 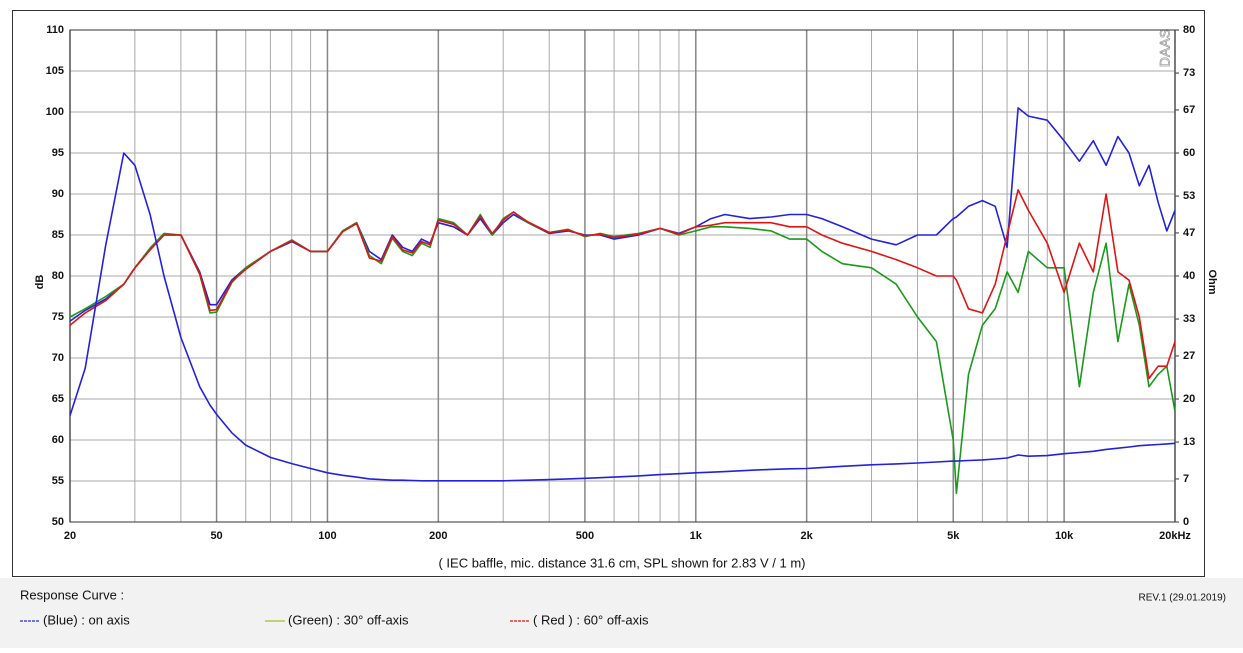 I want to click on y-tick-label: 65, so click(x=58, y=399).